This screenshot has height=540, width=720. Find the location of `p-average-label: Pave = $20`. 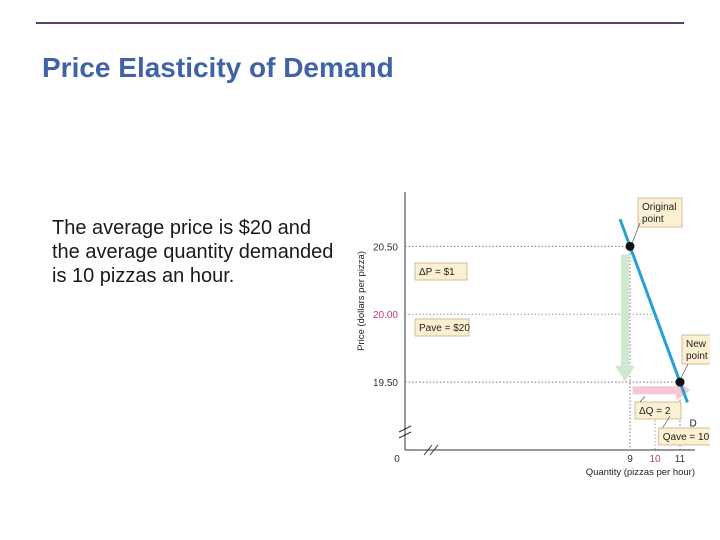

p-average-label: Pave = $20 is located at coordinates (442, 327).